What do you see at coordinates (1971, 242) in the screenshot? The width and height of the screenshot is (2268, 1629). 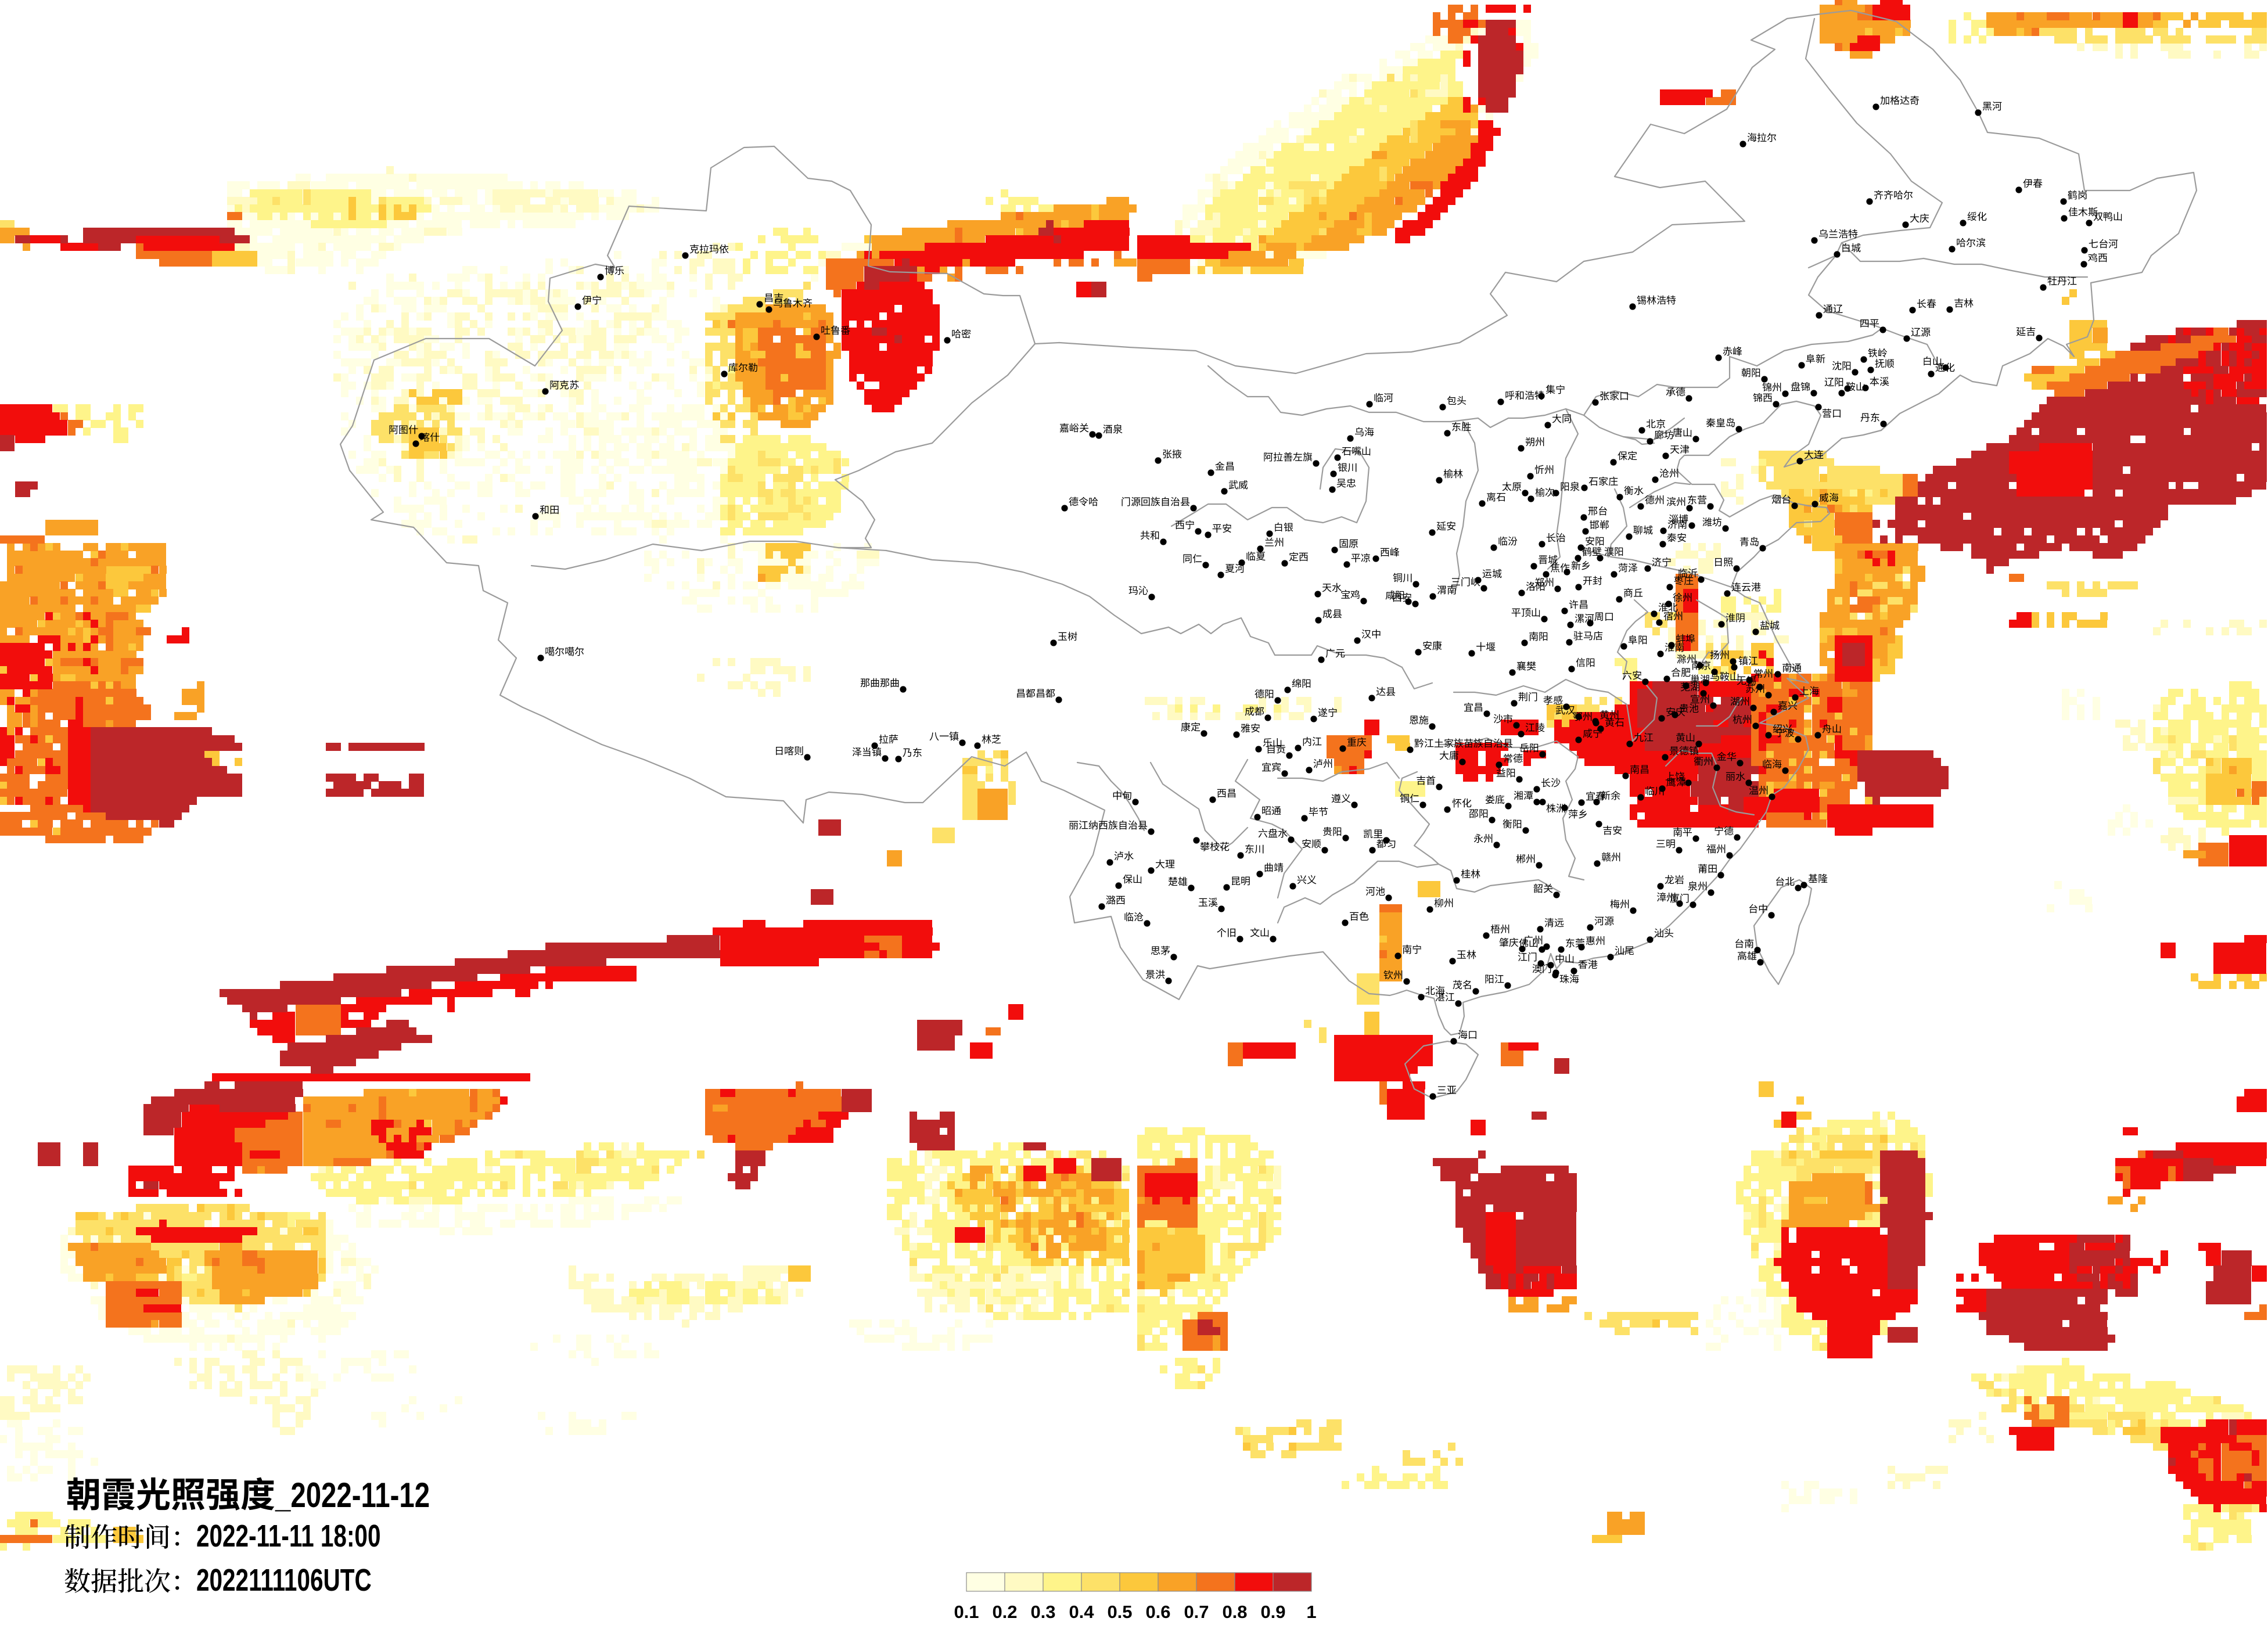 I see `svg-text: 哈尔滨` at bounding box center [1971, 242].